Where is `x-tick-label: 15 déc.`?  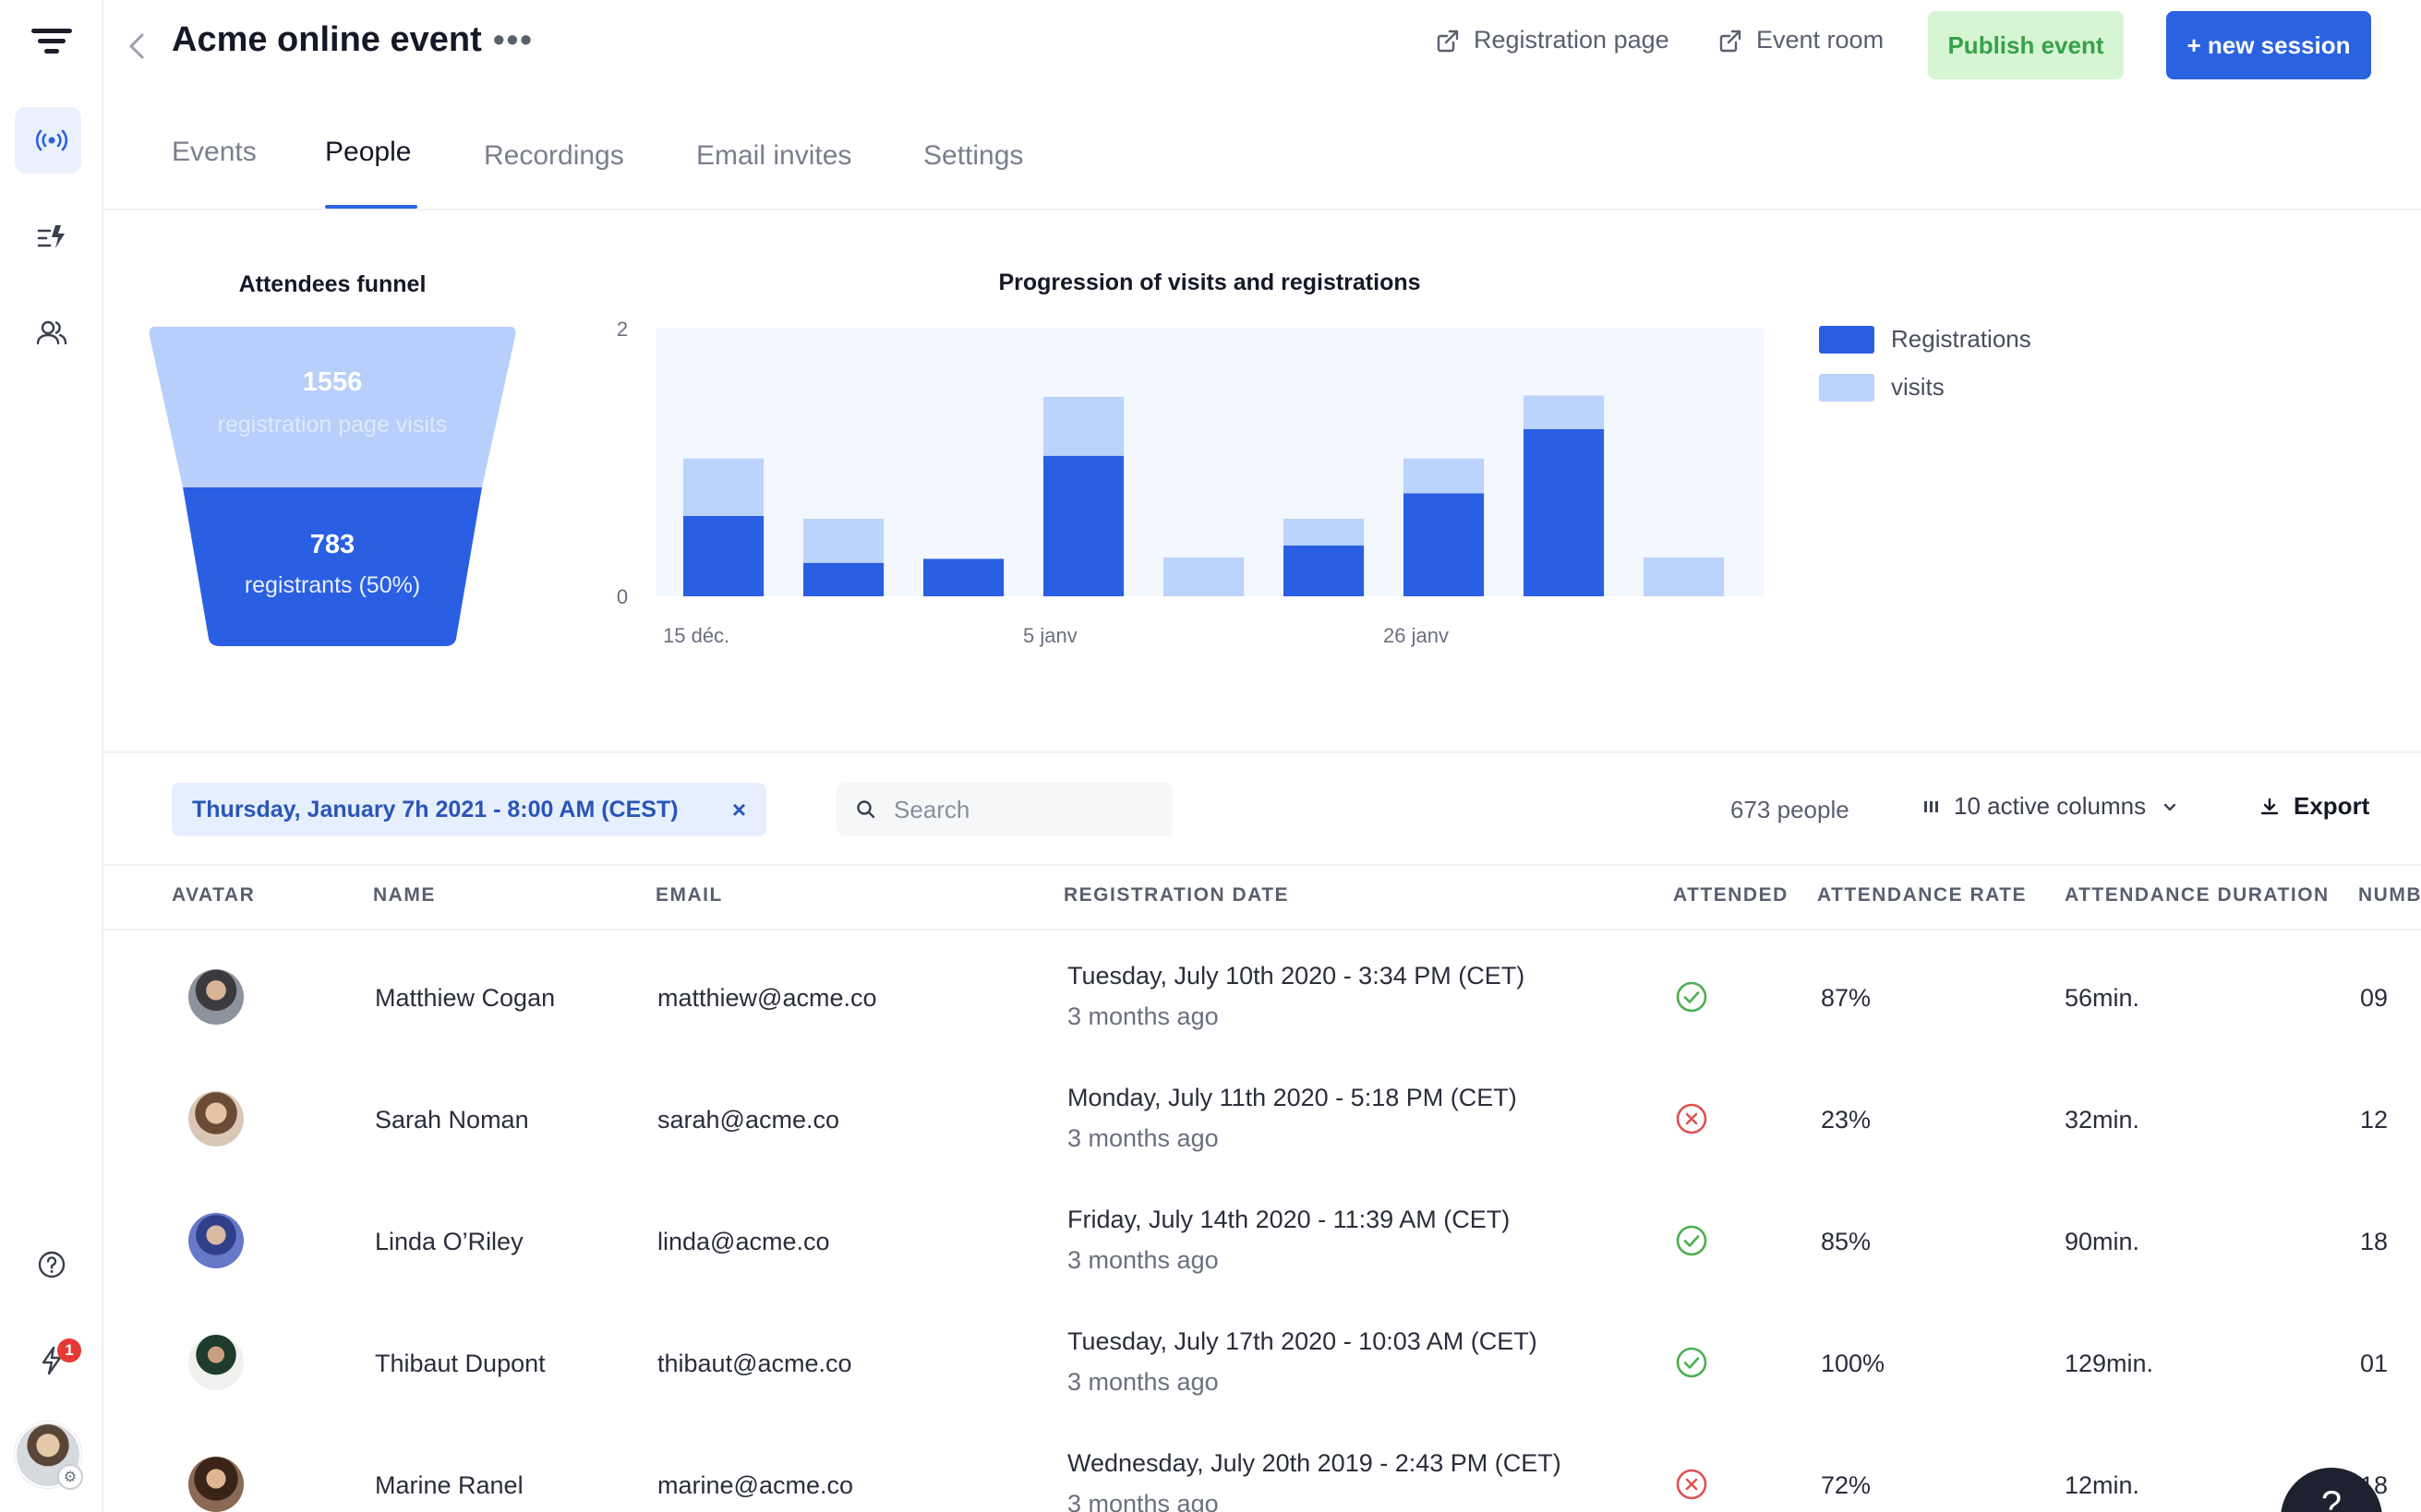
x-tick-label: 15 déc. is located at coordinates (696, 635).